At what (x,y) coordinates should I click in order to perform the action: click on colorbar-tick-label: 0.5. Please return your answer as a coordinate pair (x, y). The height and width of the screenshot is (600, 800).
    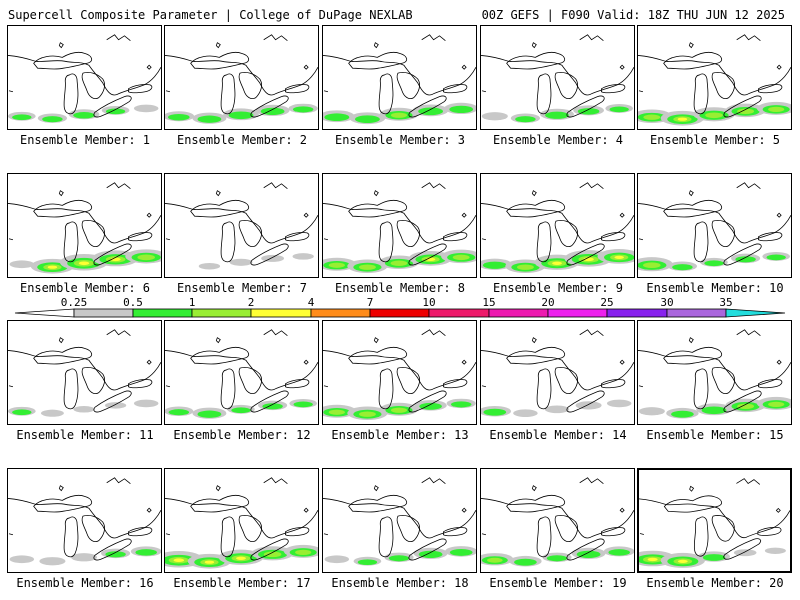
    Looking at the image, I should click on (133, 302).